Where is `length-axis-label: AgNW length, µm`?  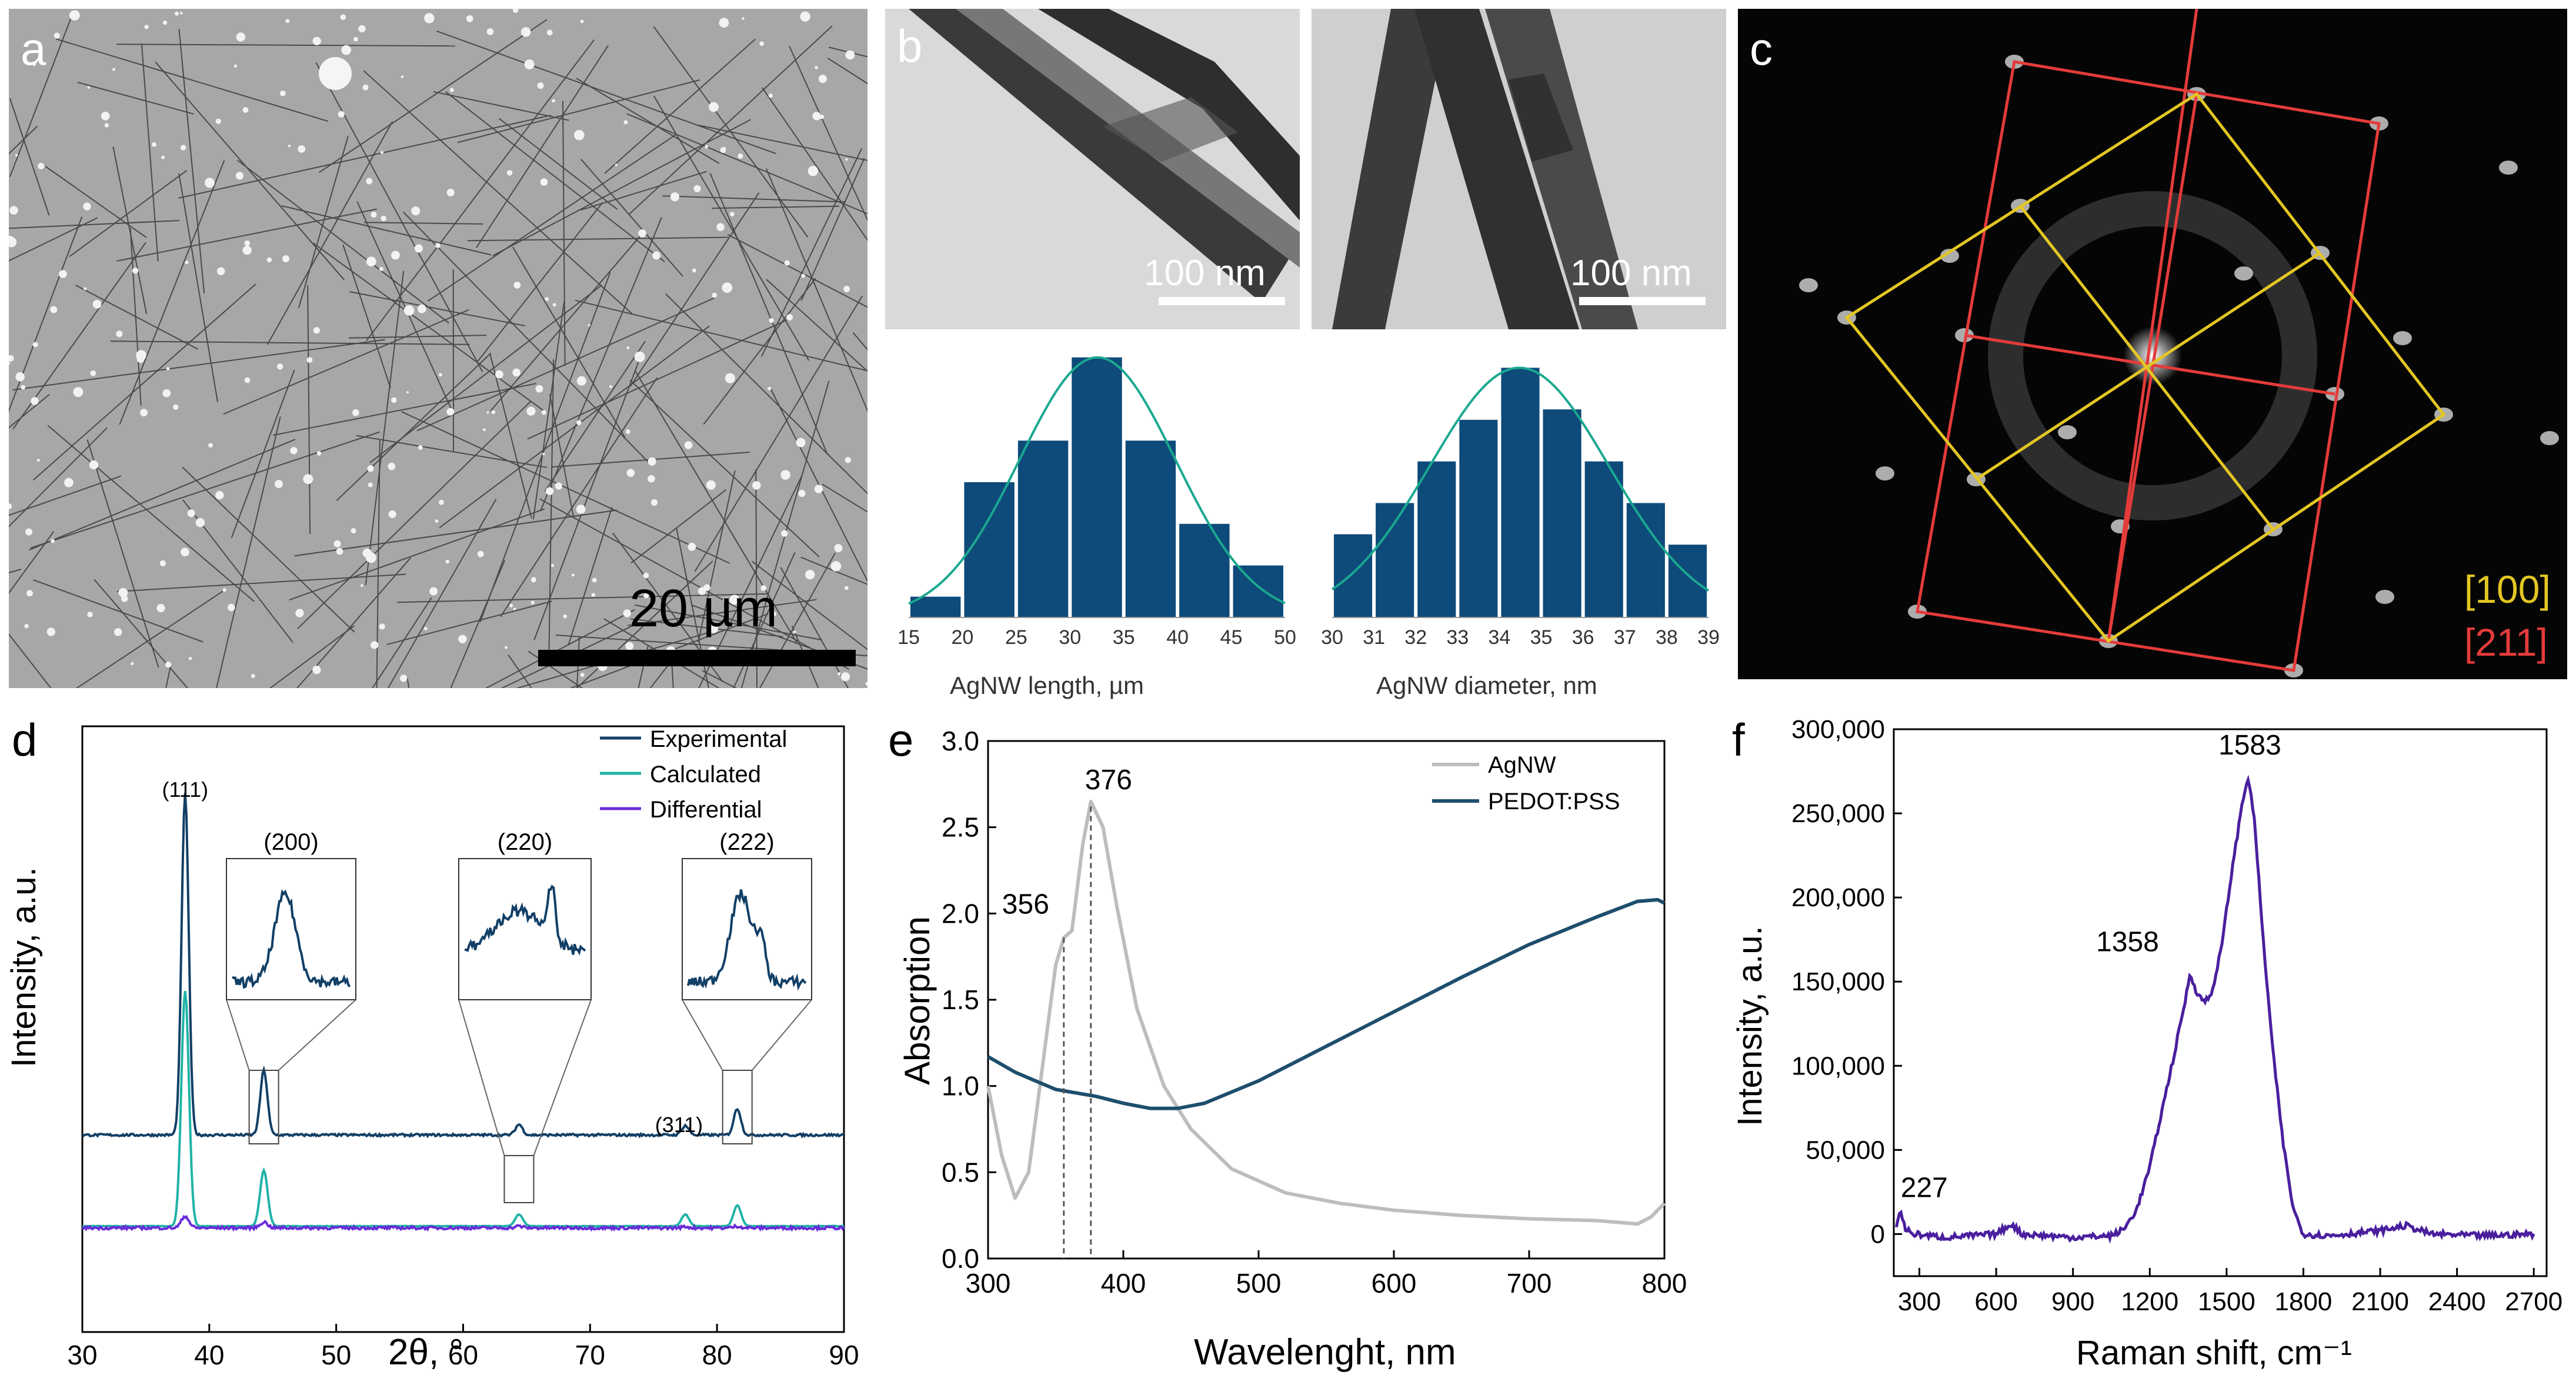
length-axis-label: AgNW length, µm is located at coordinates (1047, 685).